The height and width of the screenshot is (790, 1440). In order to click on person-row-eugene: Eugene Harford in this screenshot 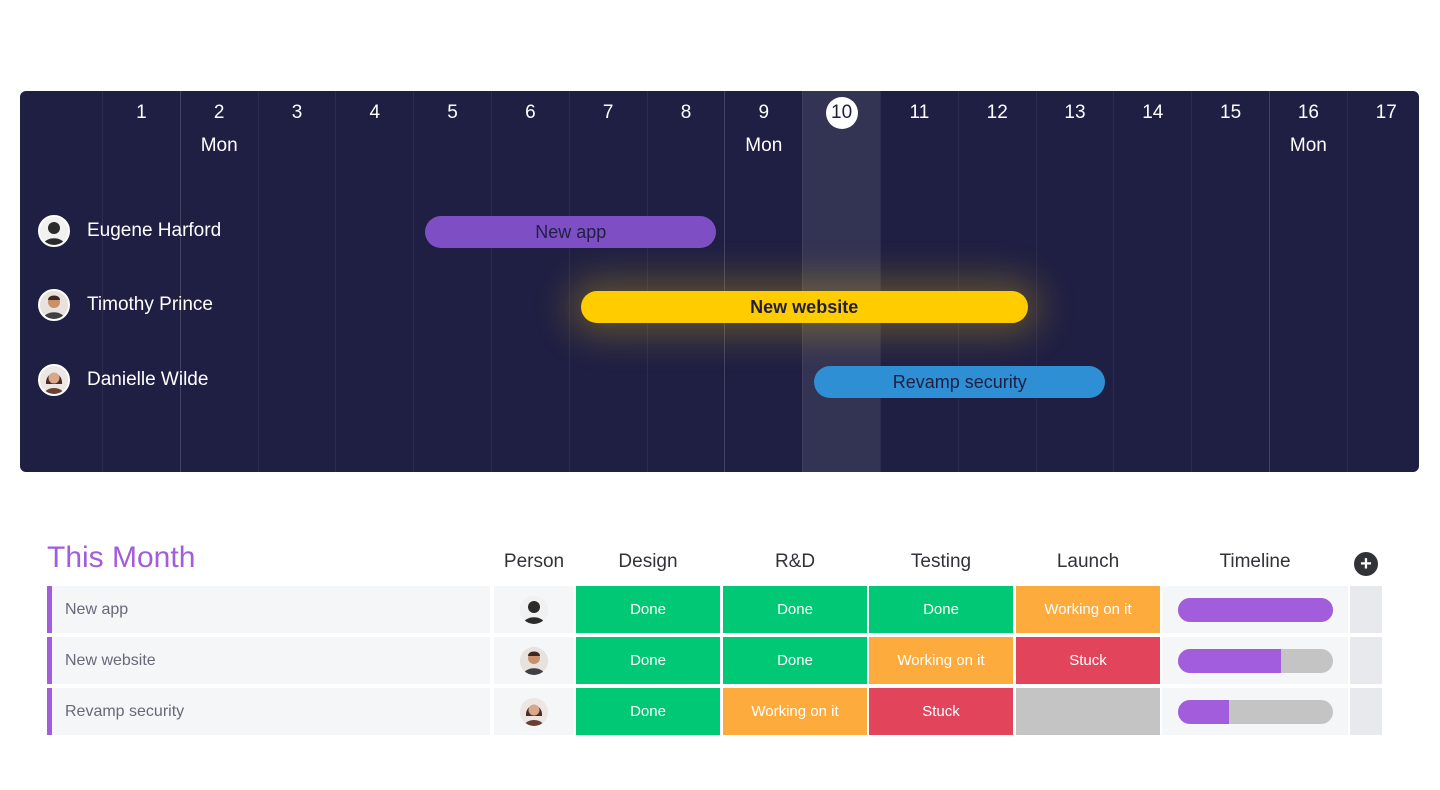, I will do `click(129, 231)`.